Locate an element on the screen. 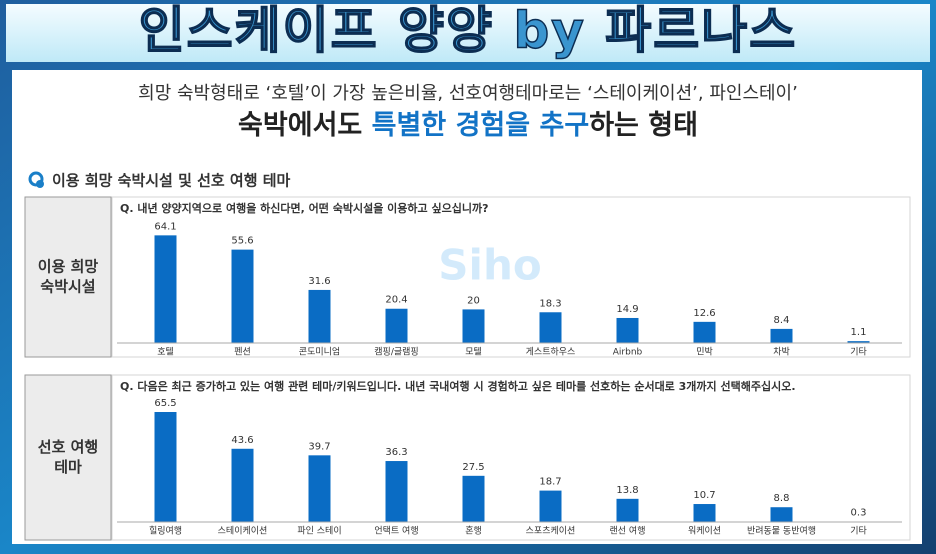  value-label: 31.6 is located at coordinates (319, 281).